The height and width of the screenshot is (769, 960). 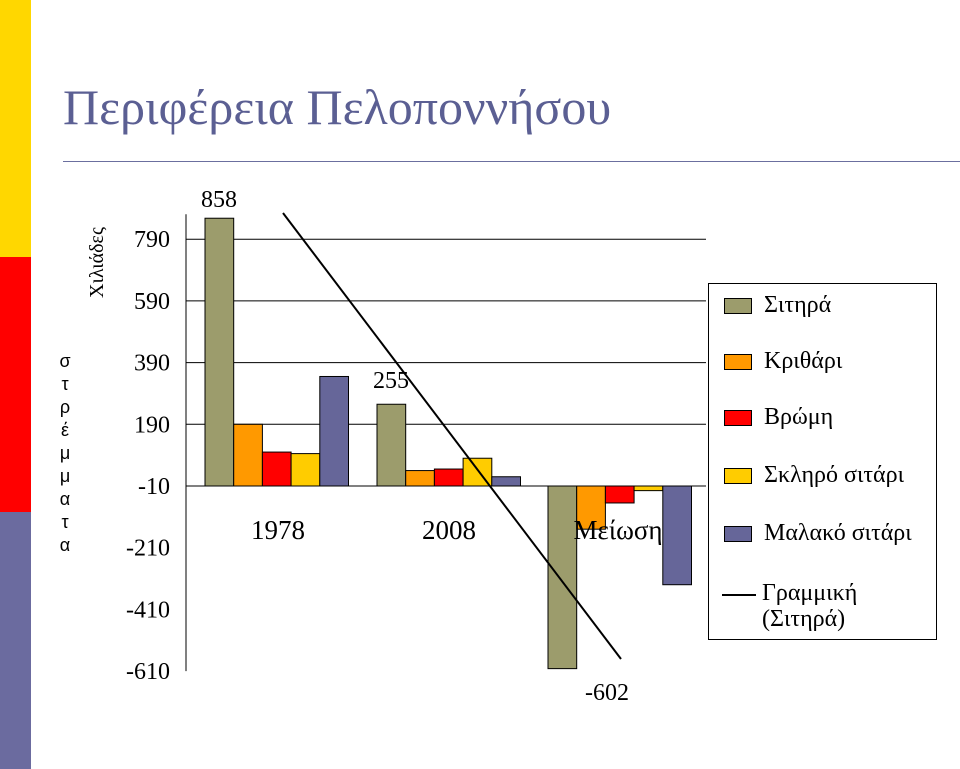 What do you see at coordinates (337, 107) in the screenshot?
I see `page-title: Περιφέρεια Πελοποννήσου` at bounding box center [337, 107].